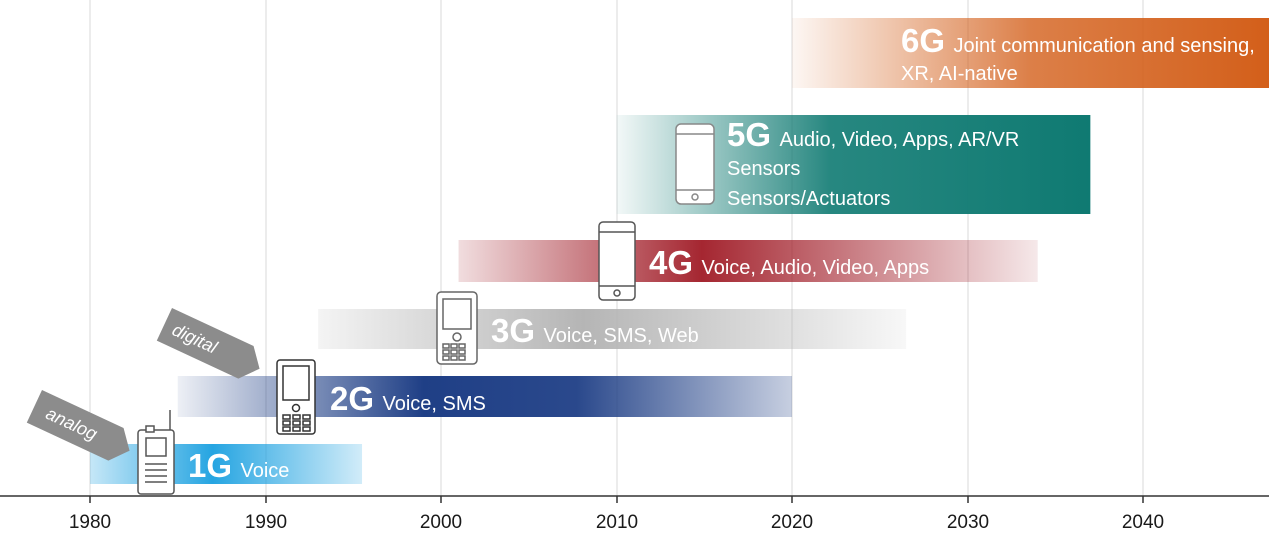 The width and height of the screenshot is (1269, 559). What do you see at coordinates (617, 261) in the screenshot?
I see `touch-phone-icon` at bounding box center [617, 261].